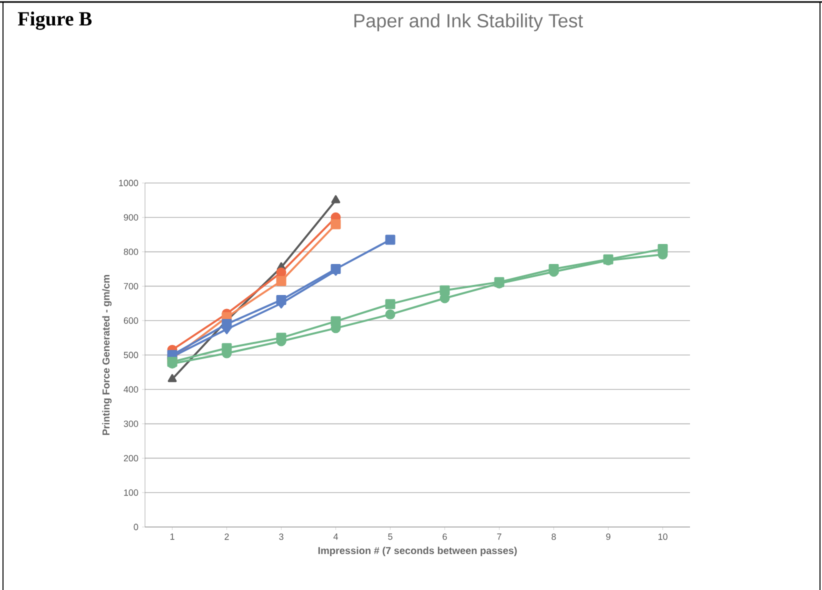 The height and width of the screenshot is (590, 822). Describe the element at coordinates (281, 537) in the screenshot. I see `x-tick-label: 3` at that location.